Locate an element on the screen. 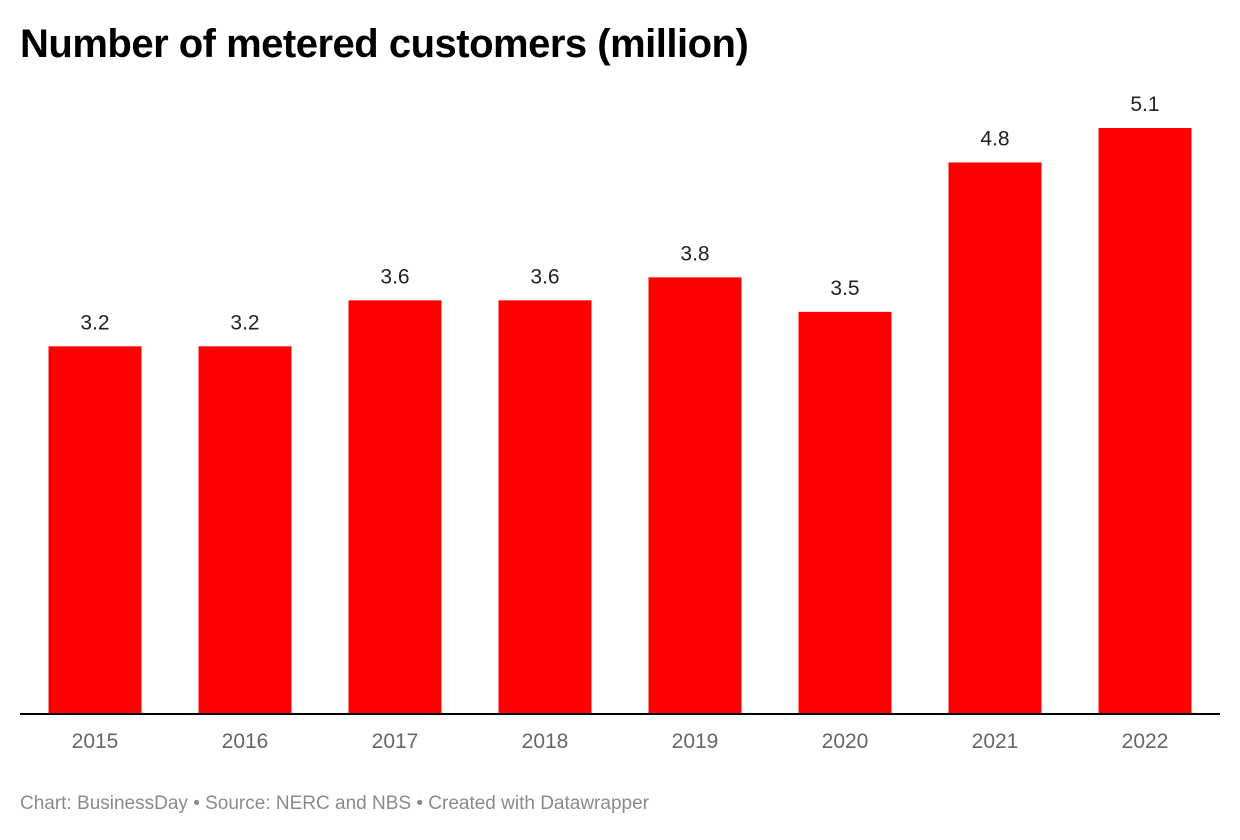 The image size is (1240, 840). x-tick-label: 2015 is located at coordinates (95, 741).